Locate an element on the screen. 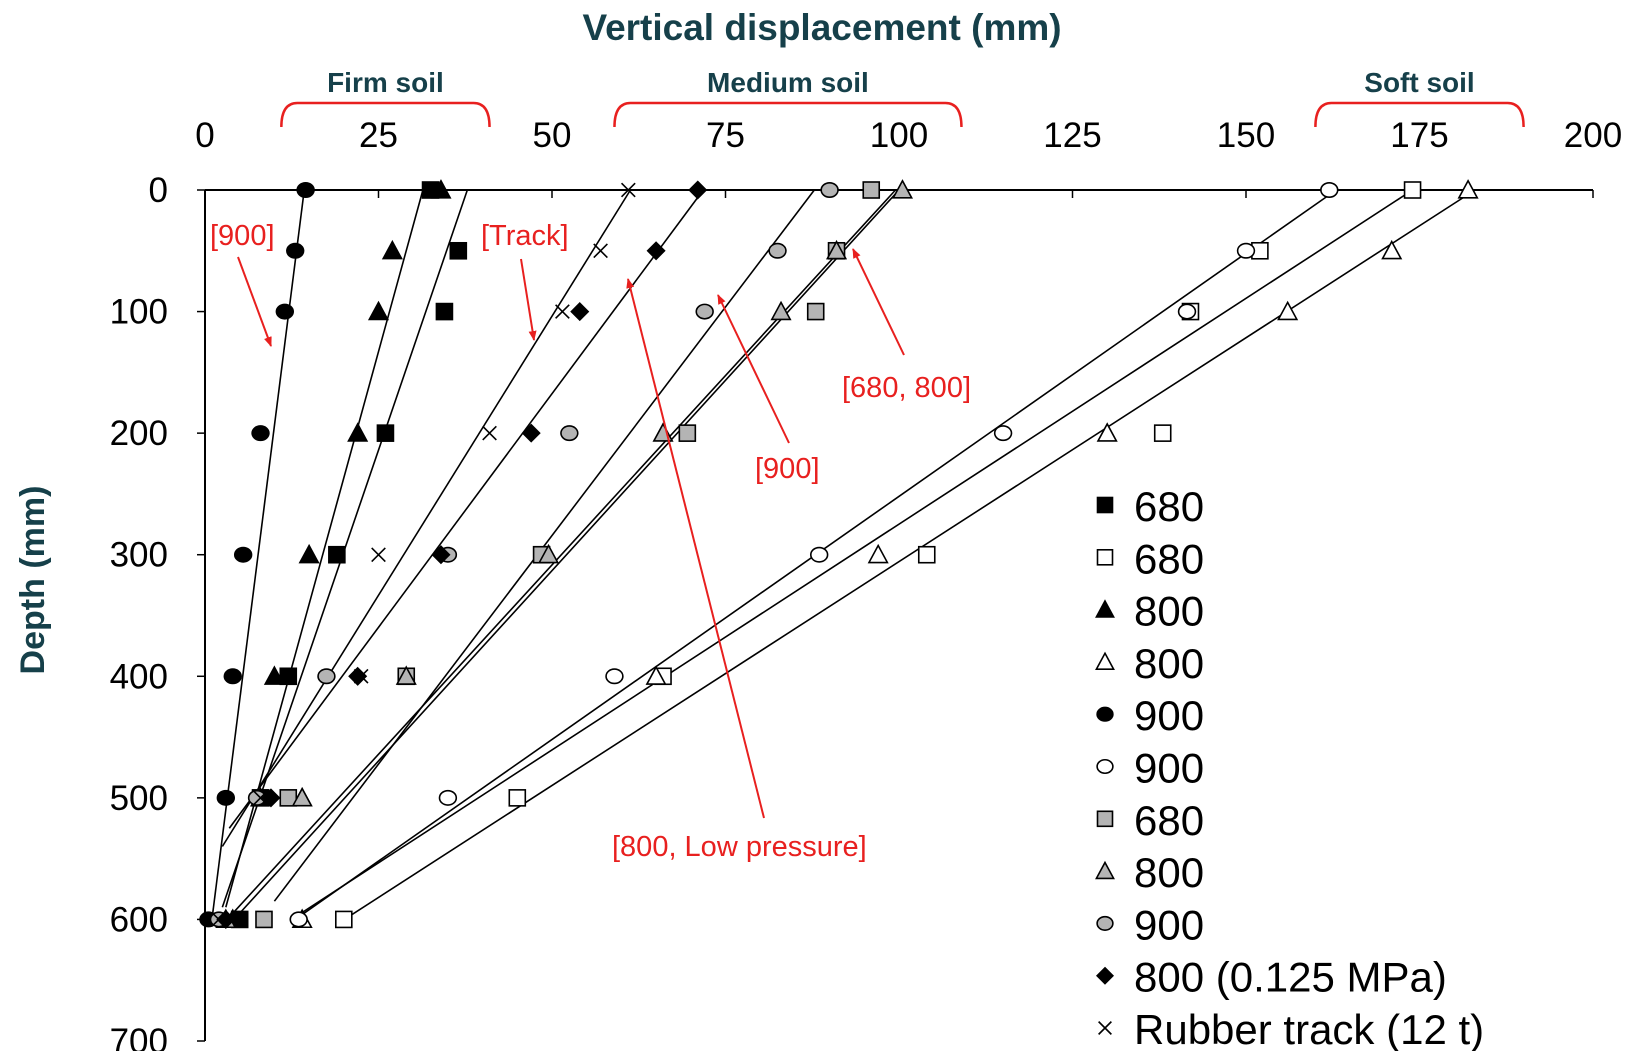 This screenshot has height=1051, width=1637. y-tick-label: 200 is located at coordinates (139, 433).